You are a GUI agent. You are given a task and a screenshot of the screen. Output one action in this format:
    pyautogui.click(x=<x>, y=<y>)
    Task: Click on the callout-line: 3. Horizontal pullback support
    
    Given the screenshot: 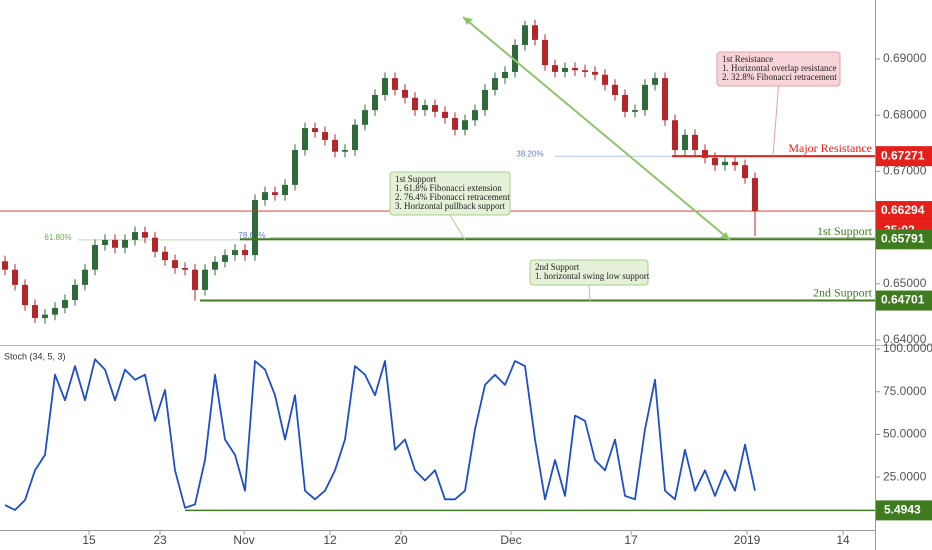 What is the action you would take?
    pyautogui.click(x=450, y=206)
    